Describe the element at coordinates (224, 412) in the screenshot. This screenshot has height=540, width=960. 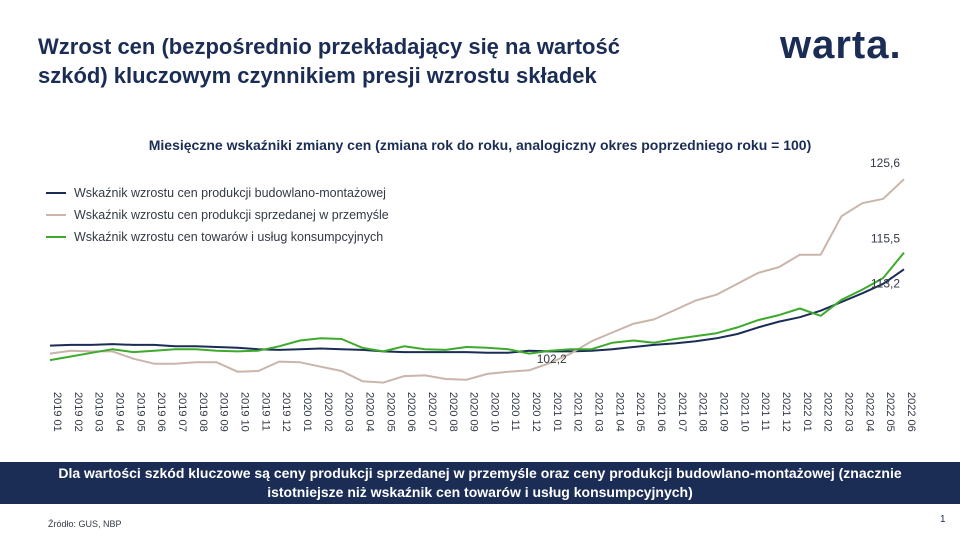
I see `x-tick-label: 2019 09` at that location.